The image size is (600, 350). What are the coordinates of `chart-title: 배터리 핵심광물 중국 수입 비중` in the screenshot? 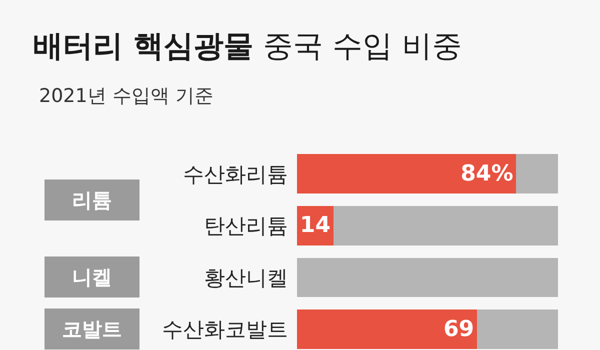 It's located at (247, 46).